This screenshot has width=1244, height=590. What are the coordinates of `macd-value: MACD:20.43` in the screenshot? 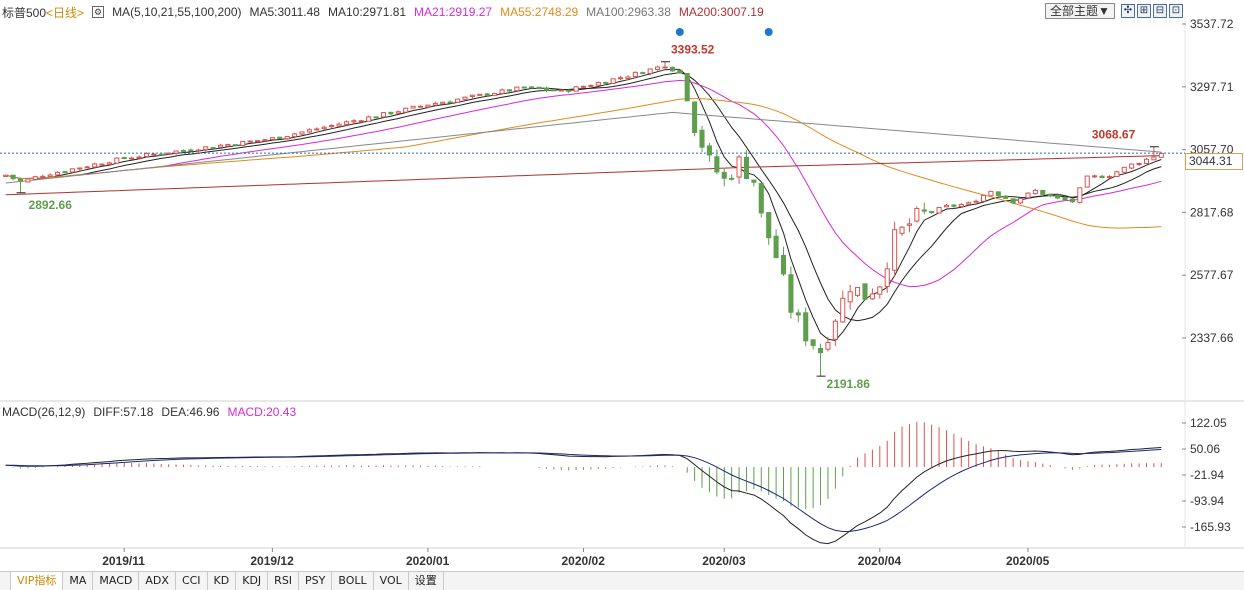 It's located at (262, 412).